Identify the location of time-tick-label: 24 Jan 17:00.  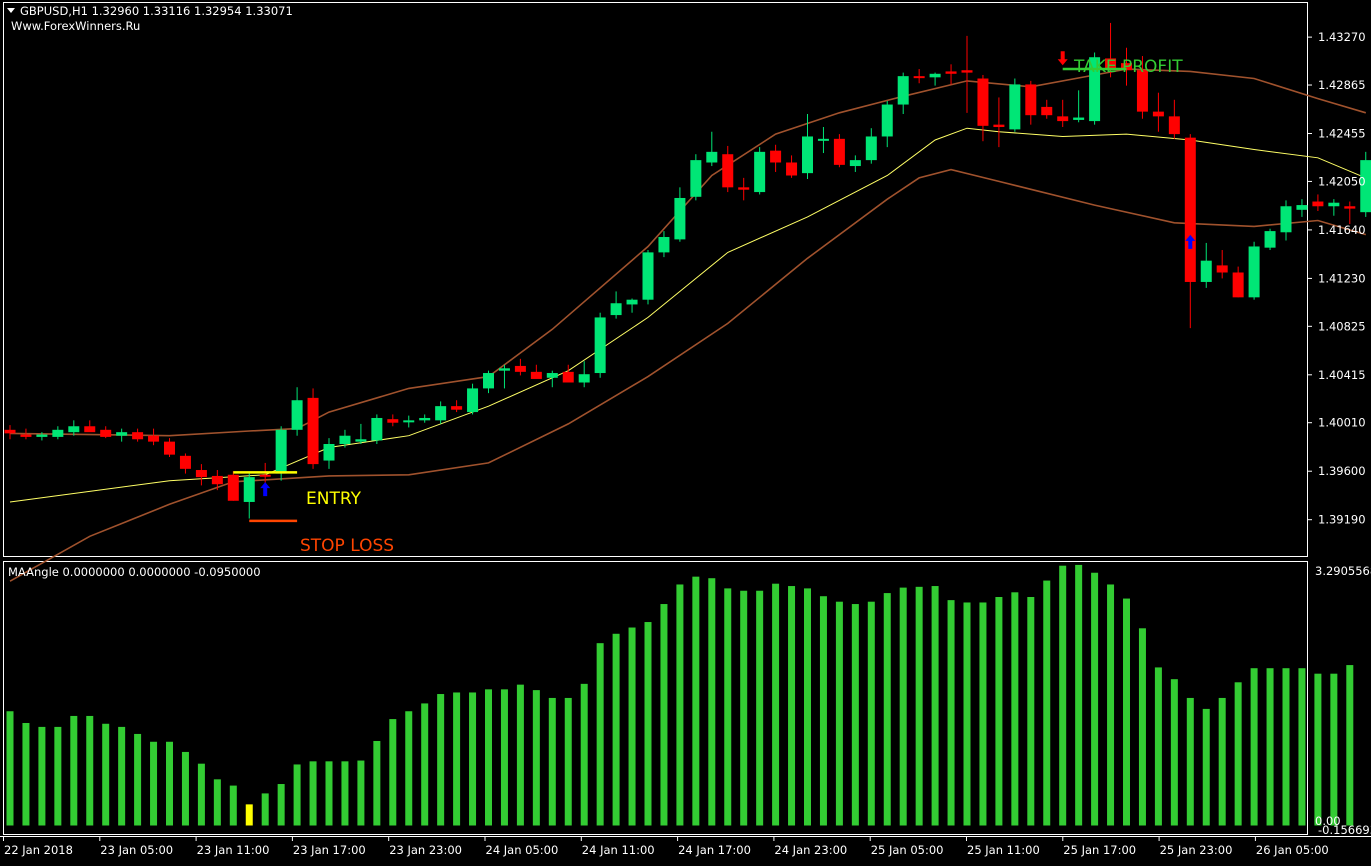
(714, 850).